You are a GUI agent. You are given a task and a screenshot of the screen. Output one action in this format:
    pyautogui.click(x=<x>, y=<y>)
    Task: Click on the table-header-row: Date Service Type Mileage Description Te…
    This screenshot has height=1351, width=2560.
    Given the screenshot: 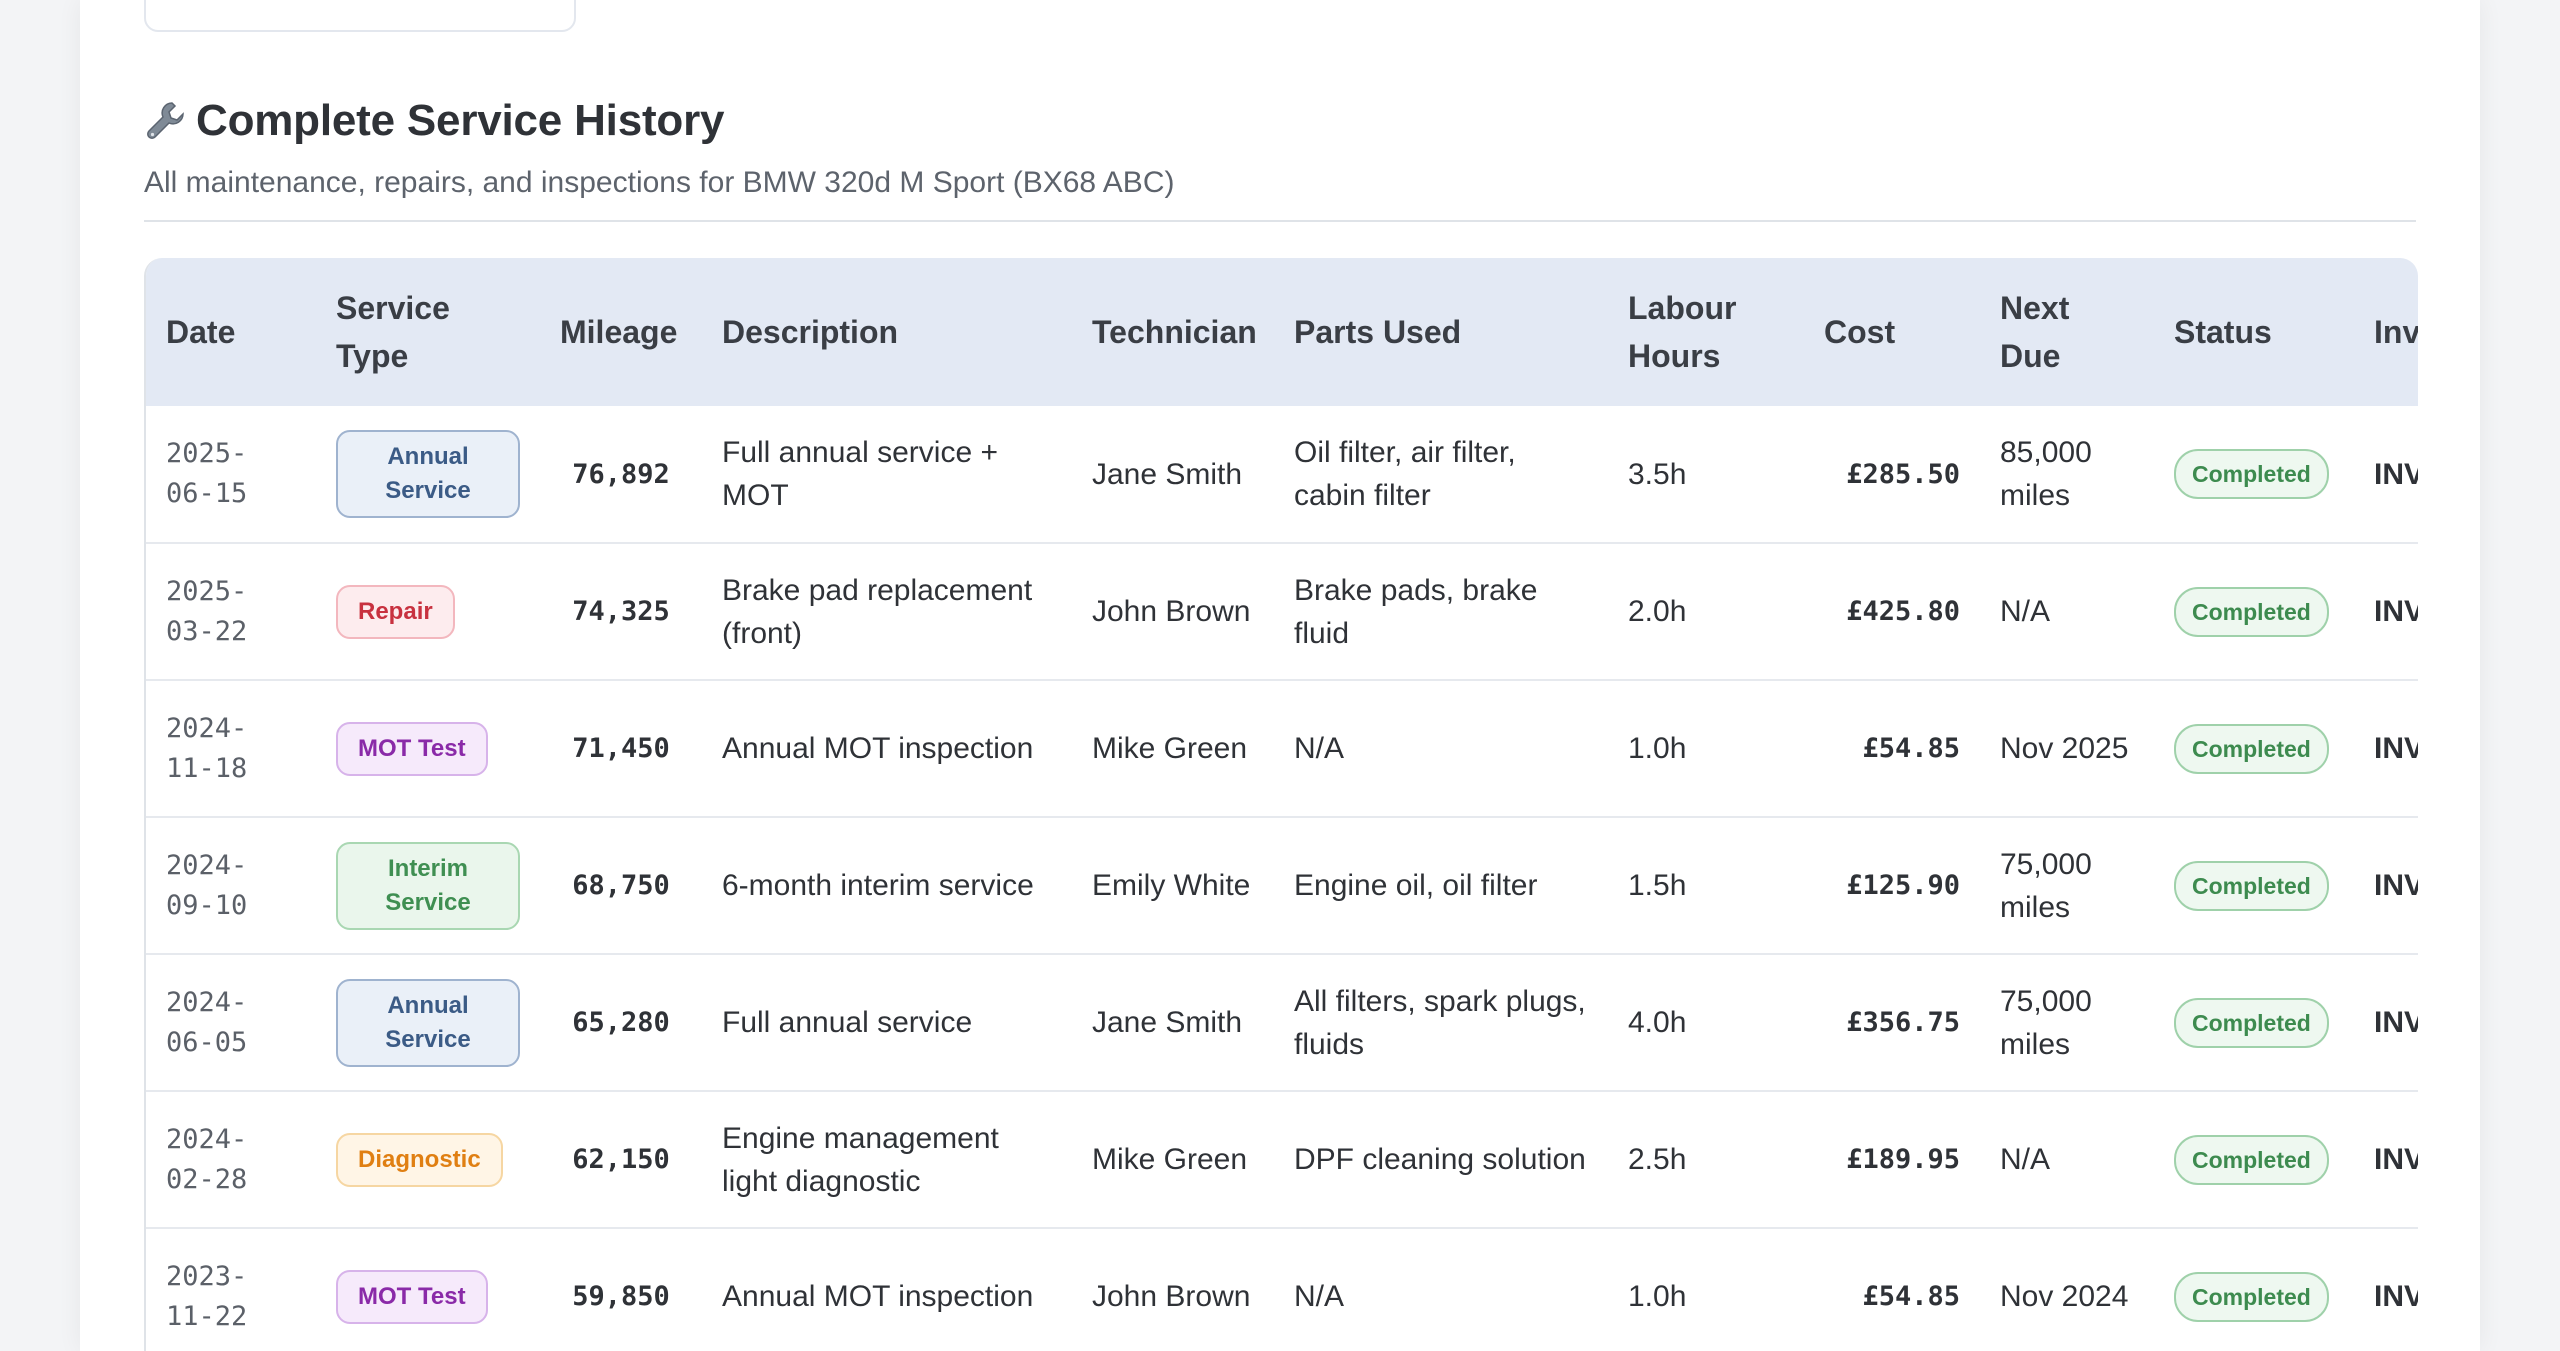 What is the action you would take?
    pyautogui.click(x=1282, y=332)
    